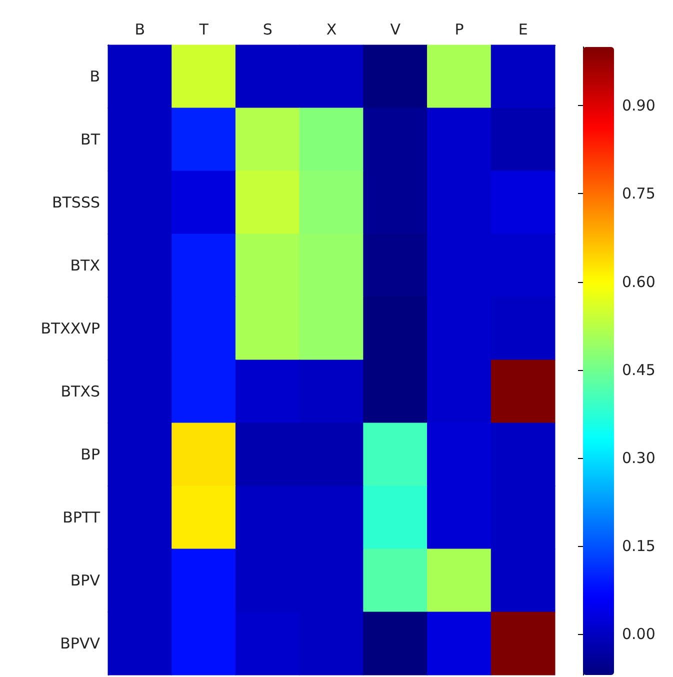  What do you see at coordinates (76, 203) in the screenshot?
I see `y-tick-label: BTSSS` at bounding box center [76, 203].